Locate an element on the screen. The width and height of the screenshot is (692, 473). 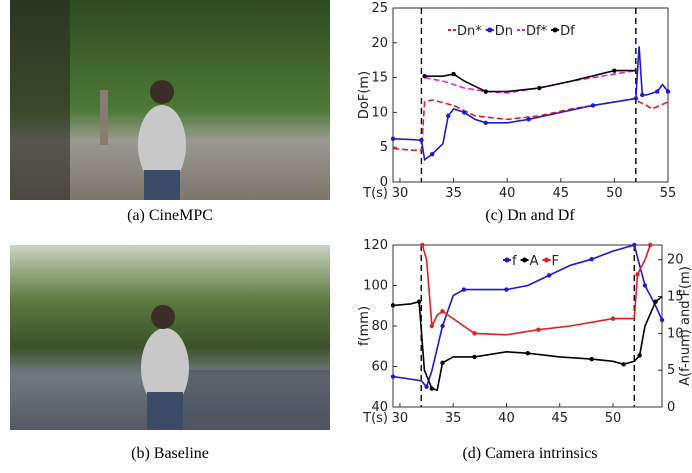
x-tick-label: 55 is located at coordinates (668, 193).